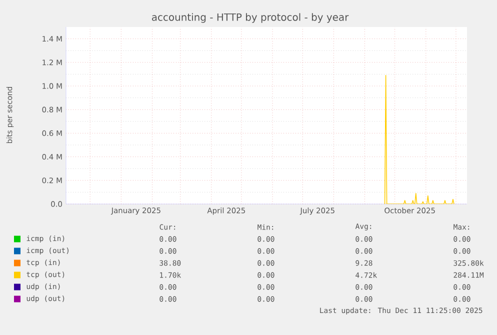 The width and height of the screenshot is (497, 335). What do you see at coordinates (419, 139) in the screenshot?
I see `line-series` at bounding box center [419, 139].